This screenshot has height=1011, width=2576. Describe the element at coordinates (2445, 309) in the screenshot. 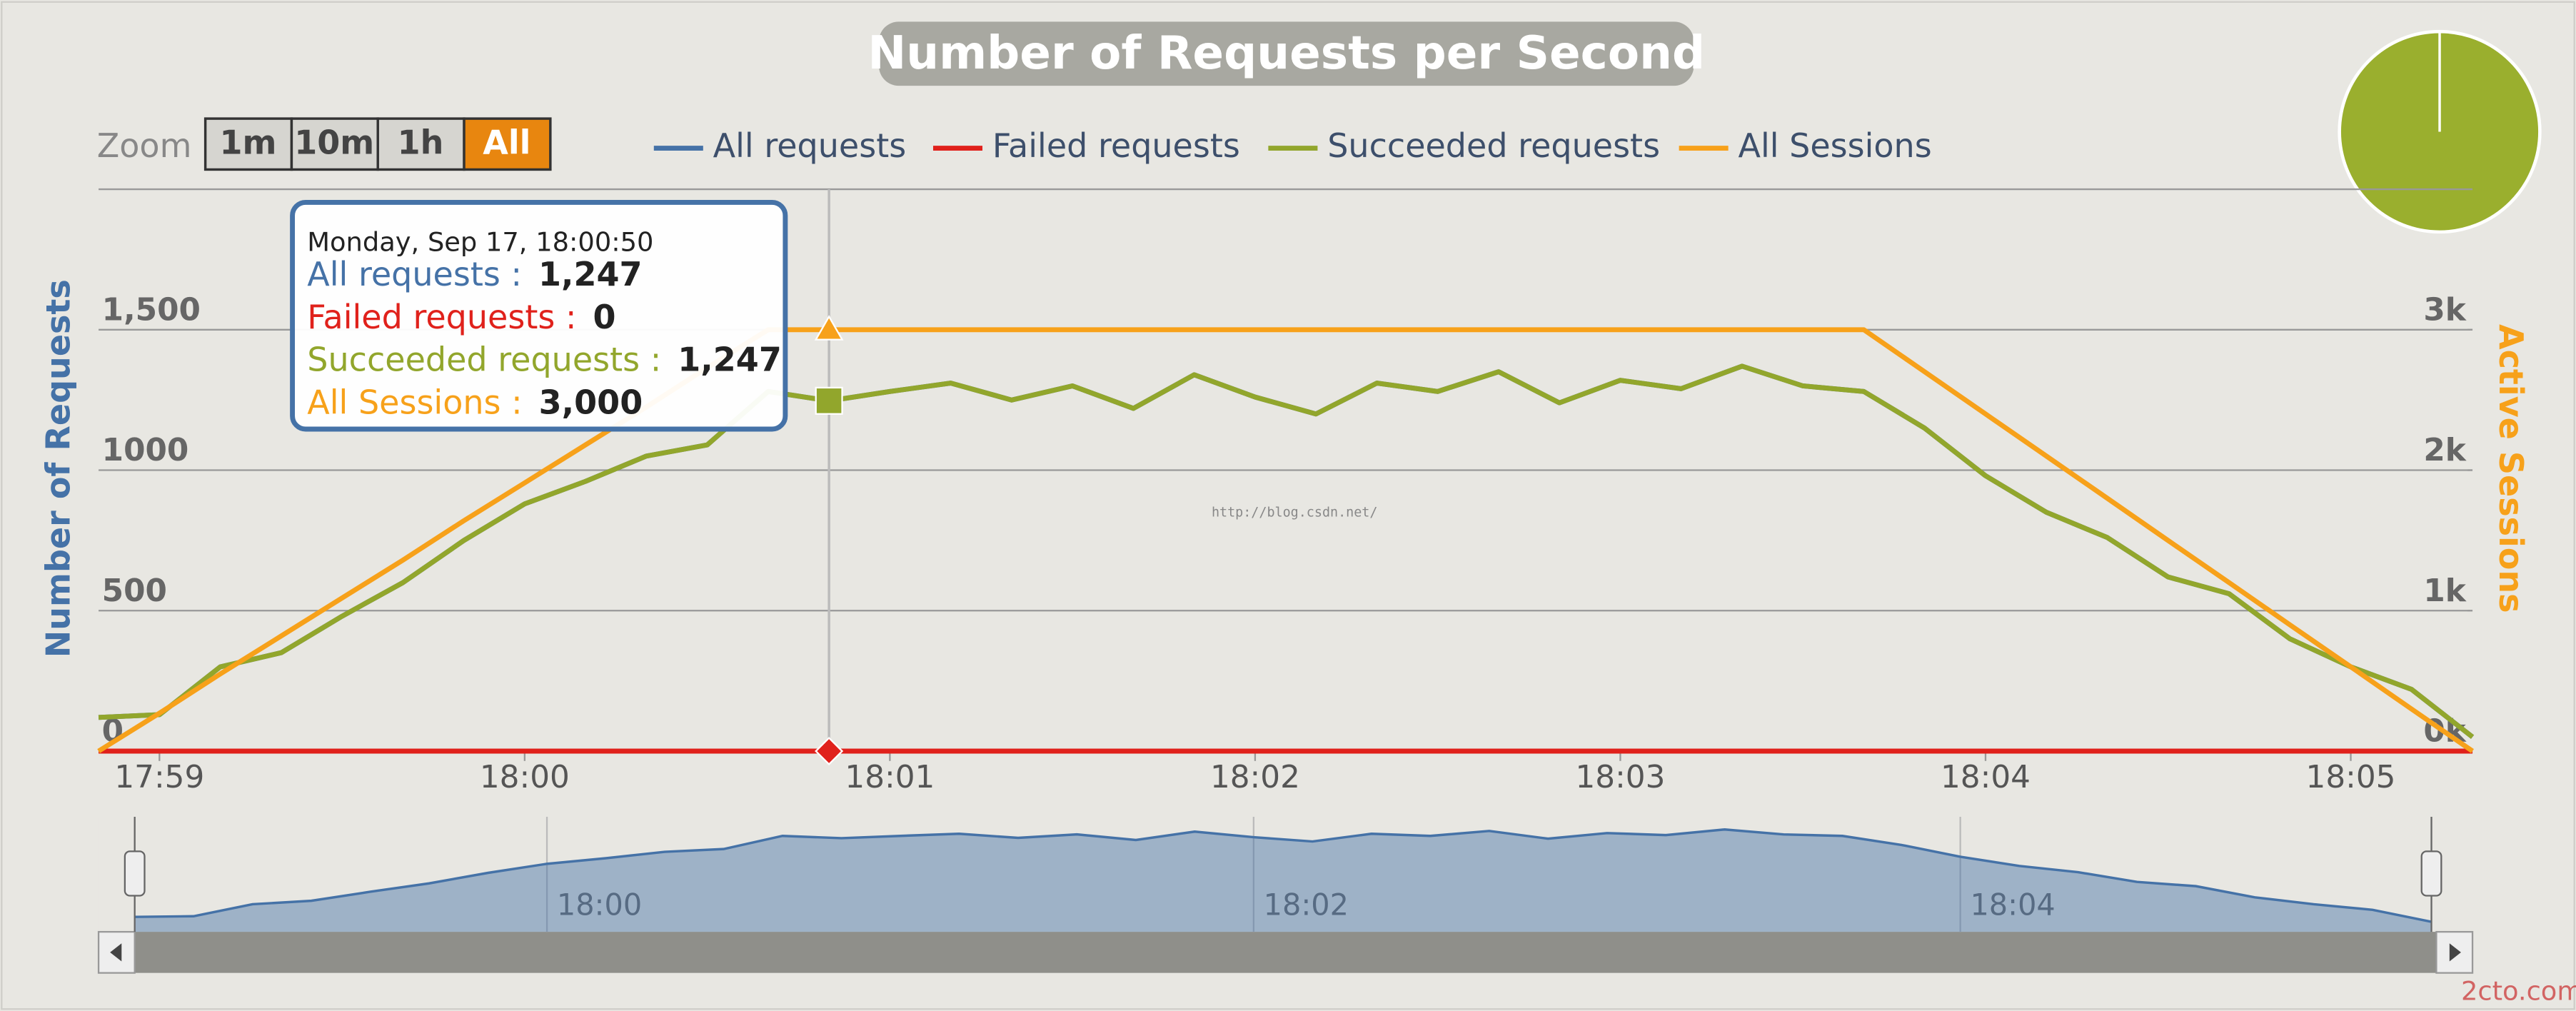

I see `y2-tick-label: 3k` at that location.